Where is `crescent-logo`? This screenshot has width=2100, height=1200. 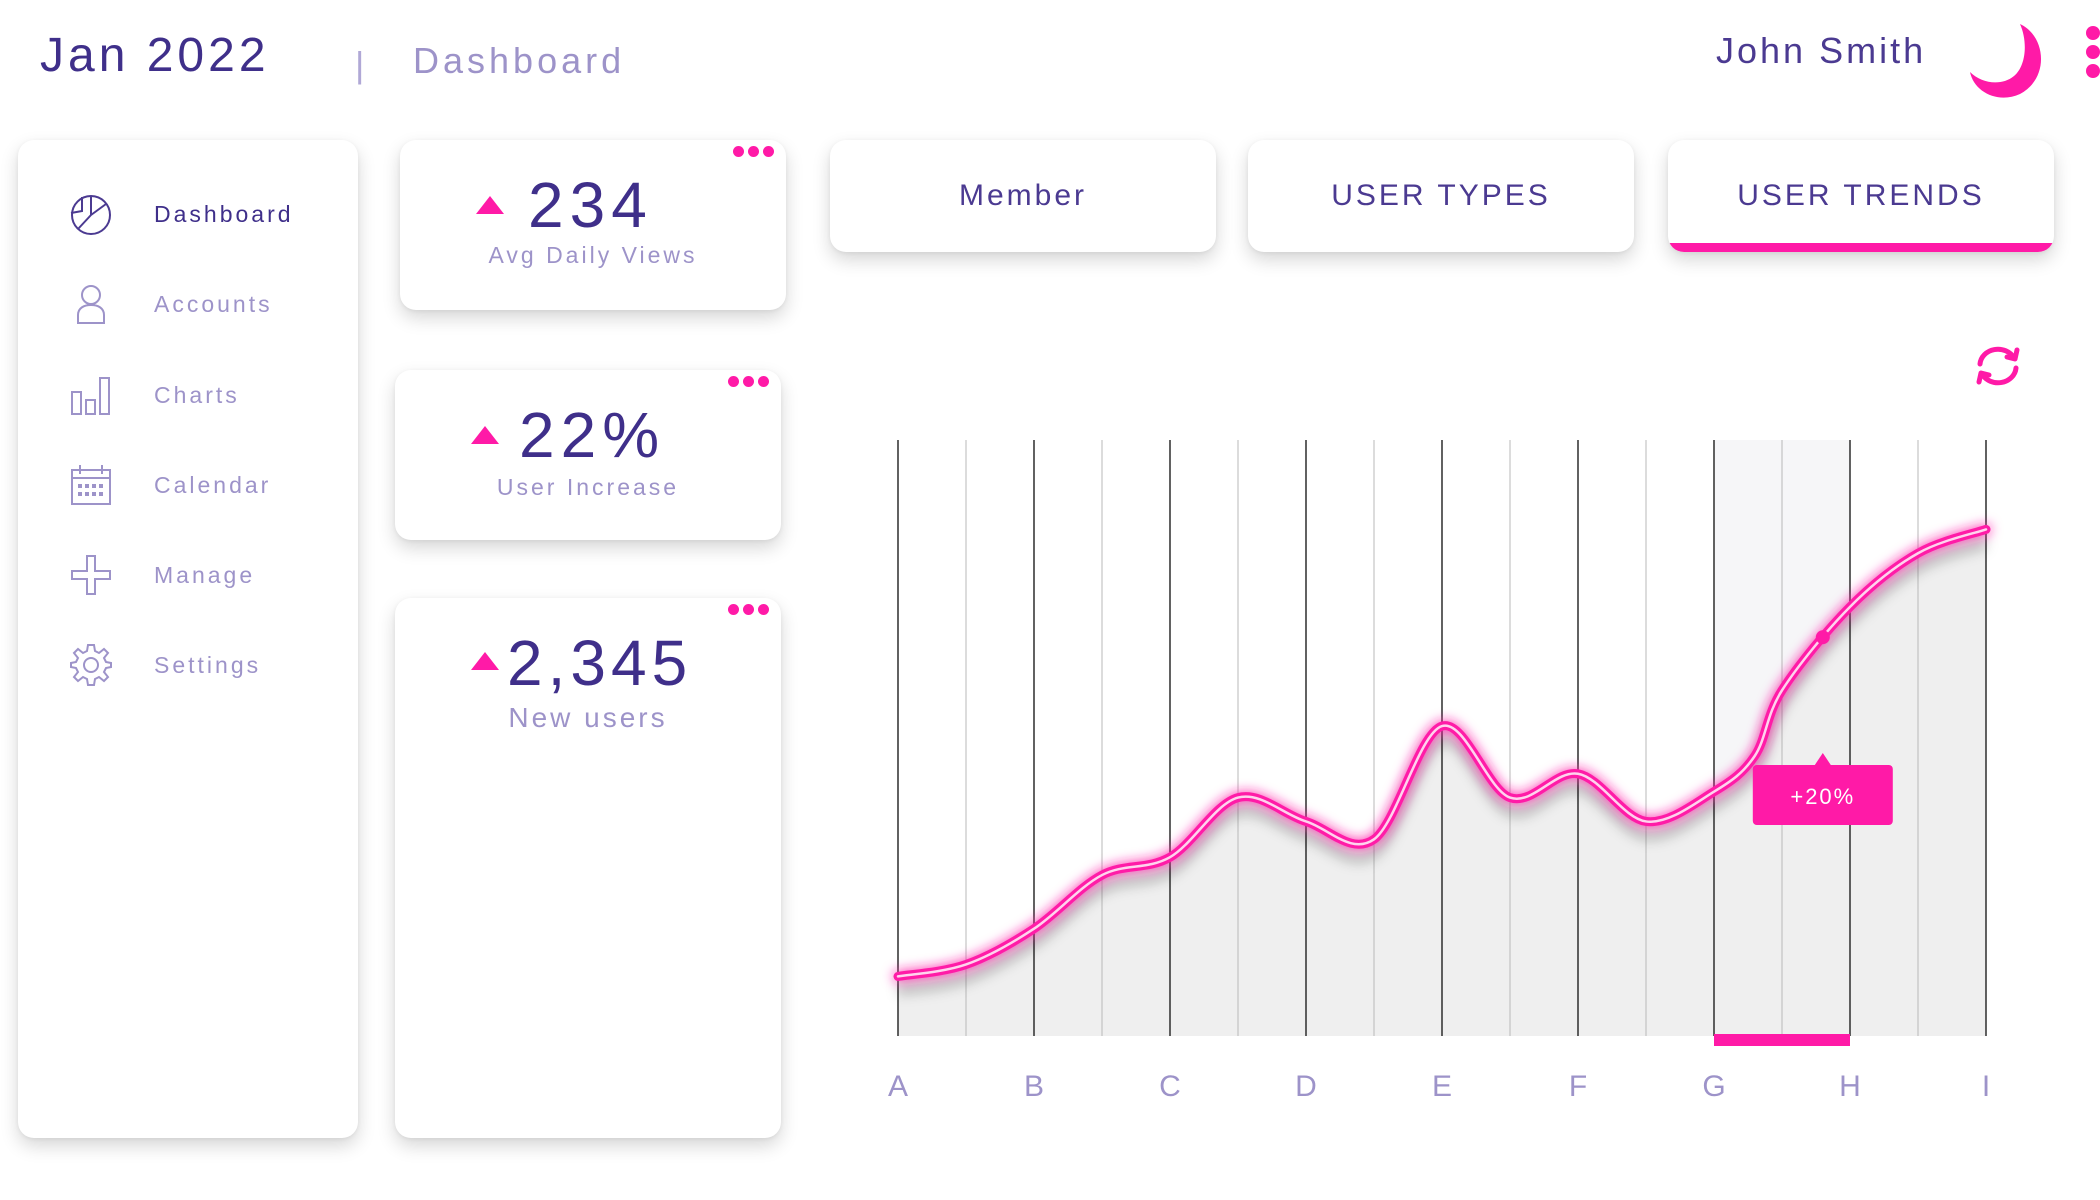 crescent-logo is located at coordinates (2009, 59).